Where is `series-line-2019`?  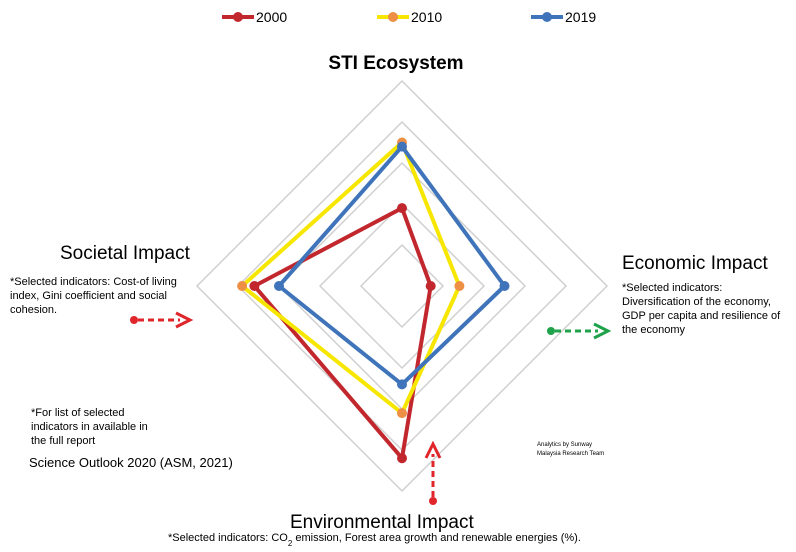 series-line-2019 is located at coordinates (392, 265).